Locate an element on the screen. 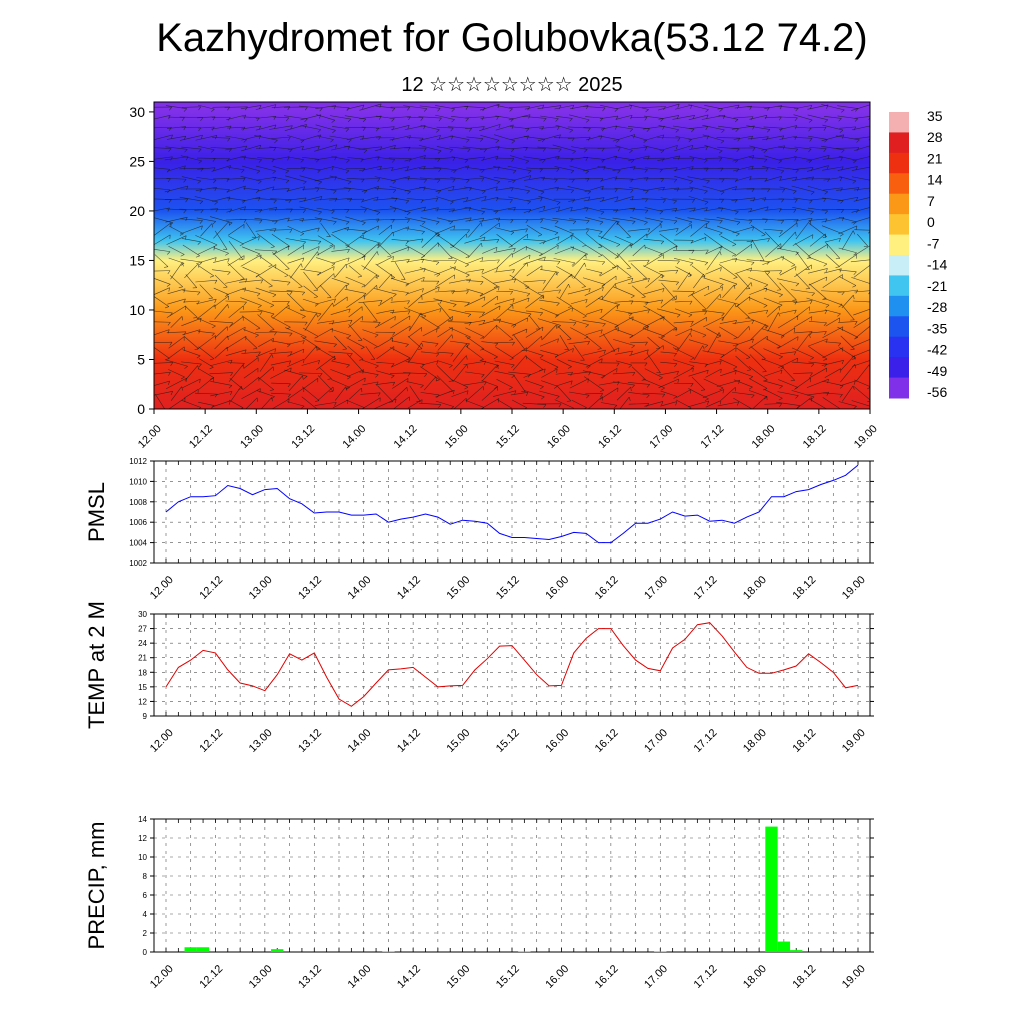 The image size is (1024, 1024). y-tick-label: 1008 is located at coordinates (138, 502).